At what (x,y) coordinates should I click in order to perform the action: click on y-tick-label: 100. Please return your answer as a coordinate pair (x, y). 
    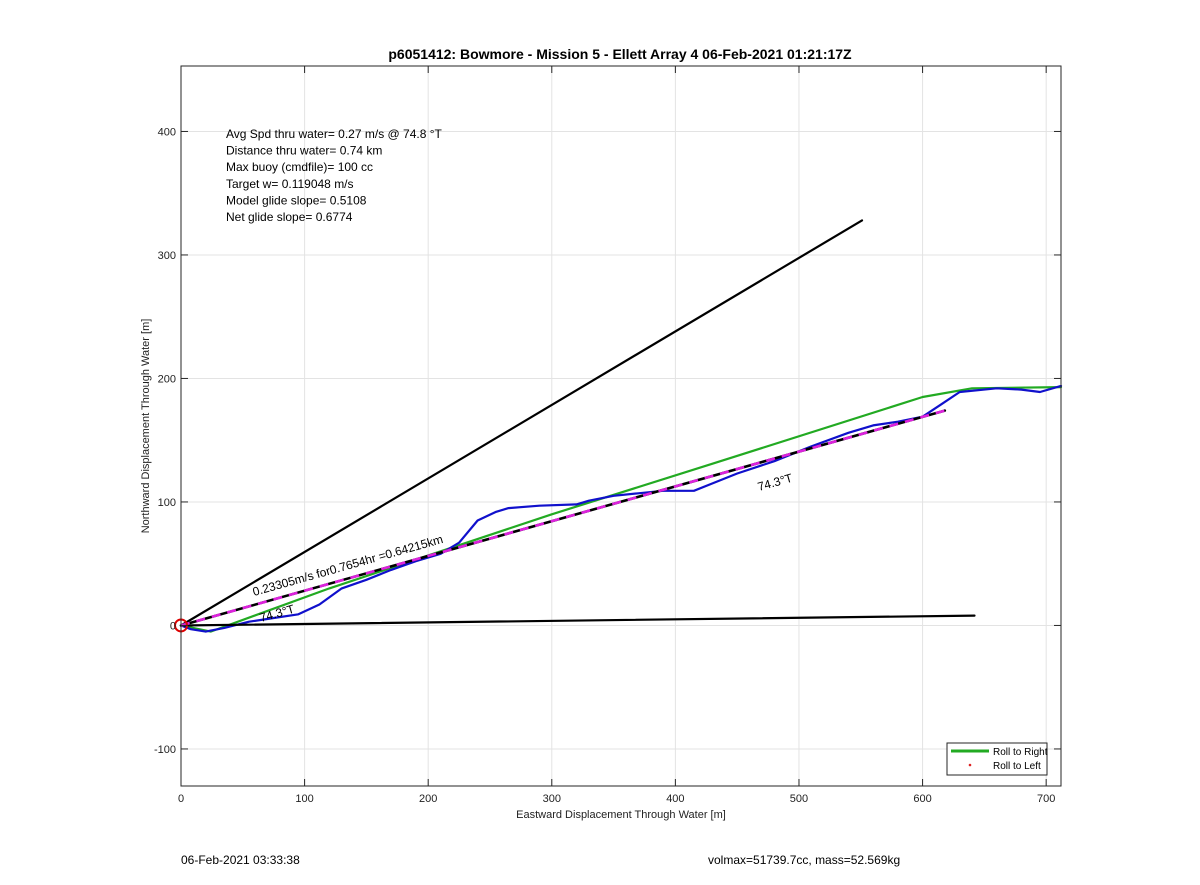
    Looking at the image, I should click on (167, 503).